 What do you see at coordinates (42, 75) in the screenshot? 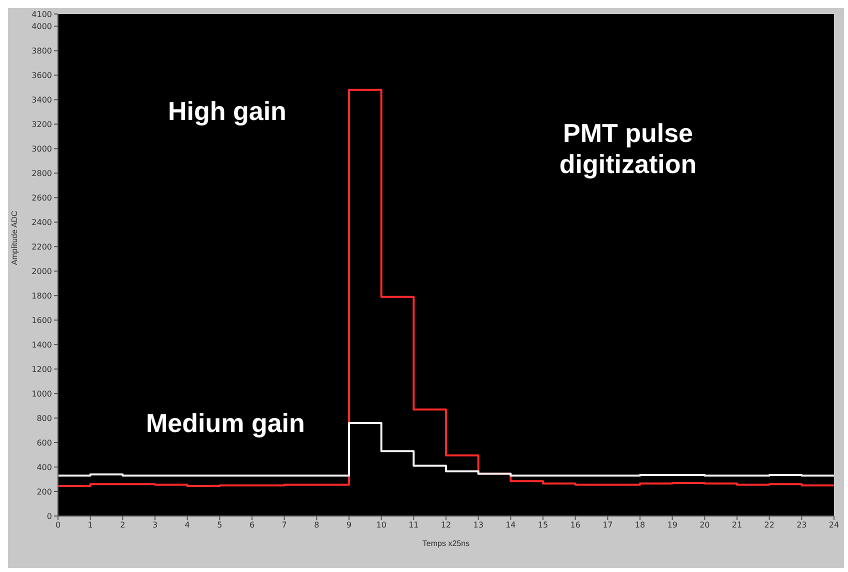
I see `y-tick-label: 3600` at bounding box center [42, 75].